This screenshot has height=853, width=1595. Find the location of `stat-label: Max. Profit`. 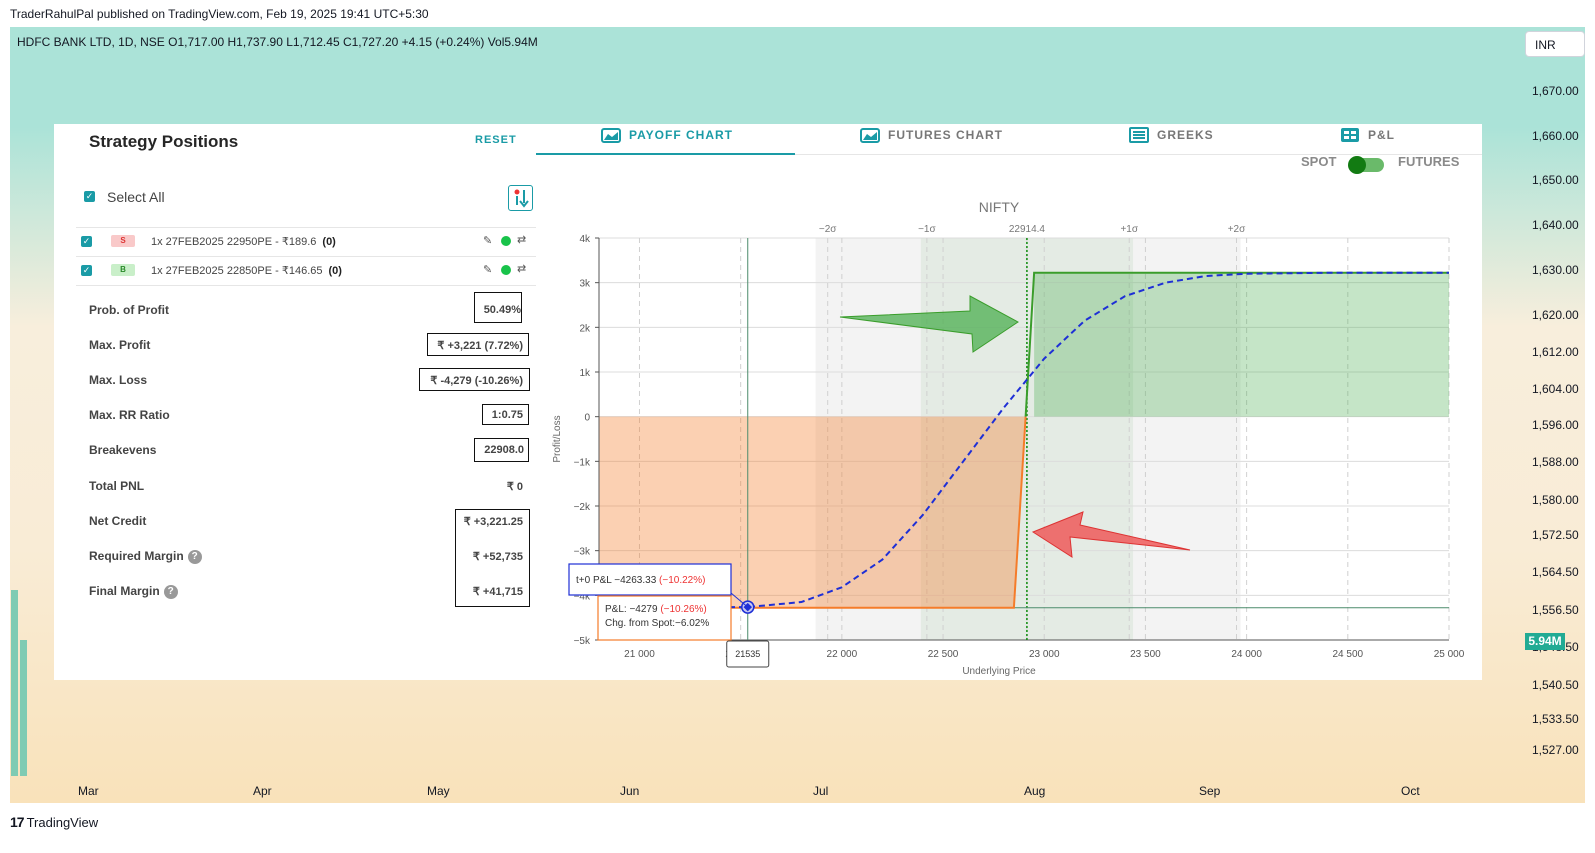

stat-label: Max. Profit is located at coordinates (120, 345).